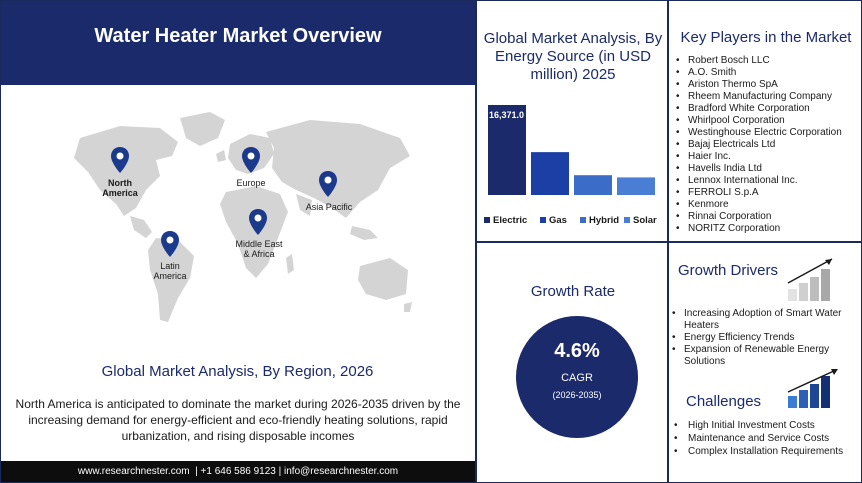  Describe the element at coordinates (593, 185) in the screenshot. I see `bar-hybrid` at that location.